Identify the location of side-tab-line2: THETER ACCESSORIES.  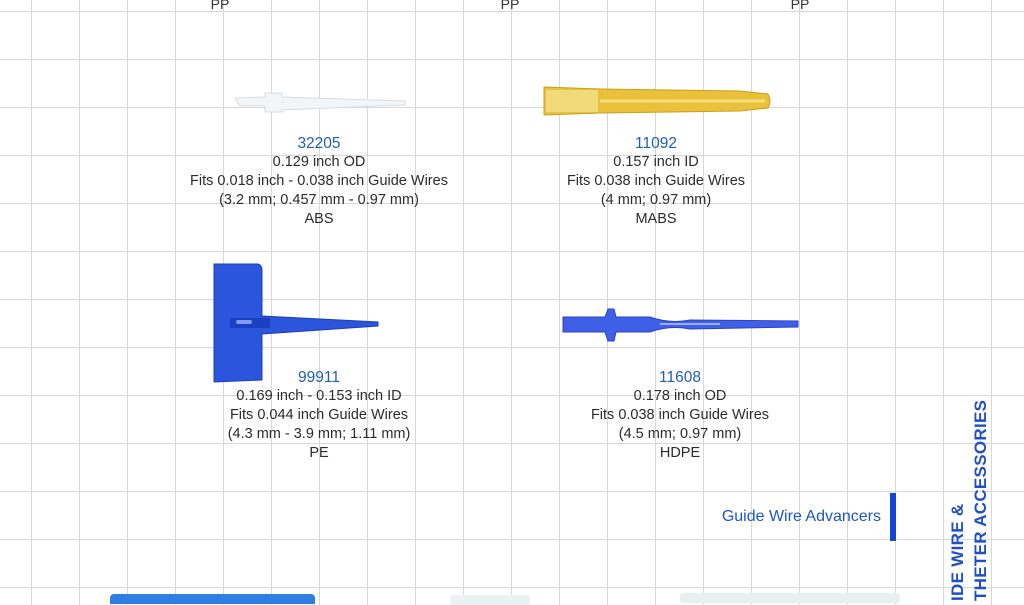
(980, 500).